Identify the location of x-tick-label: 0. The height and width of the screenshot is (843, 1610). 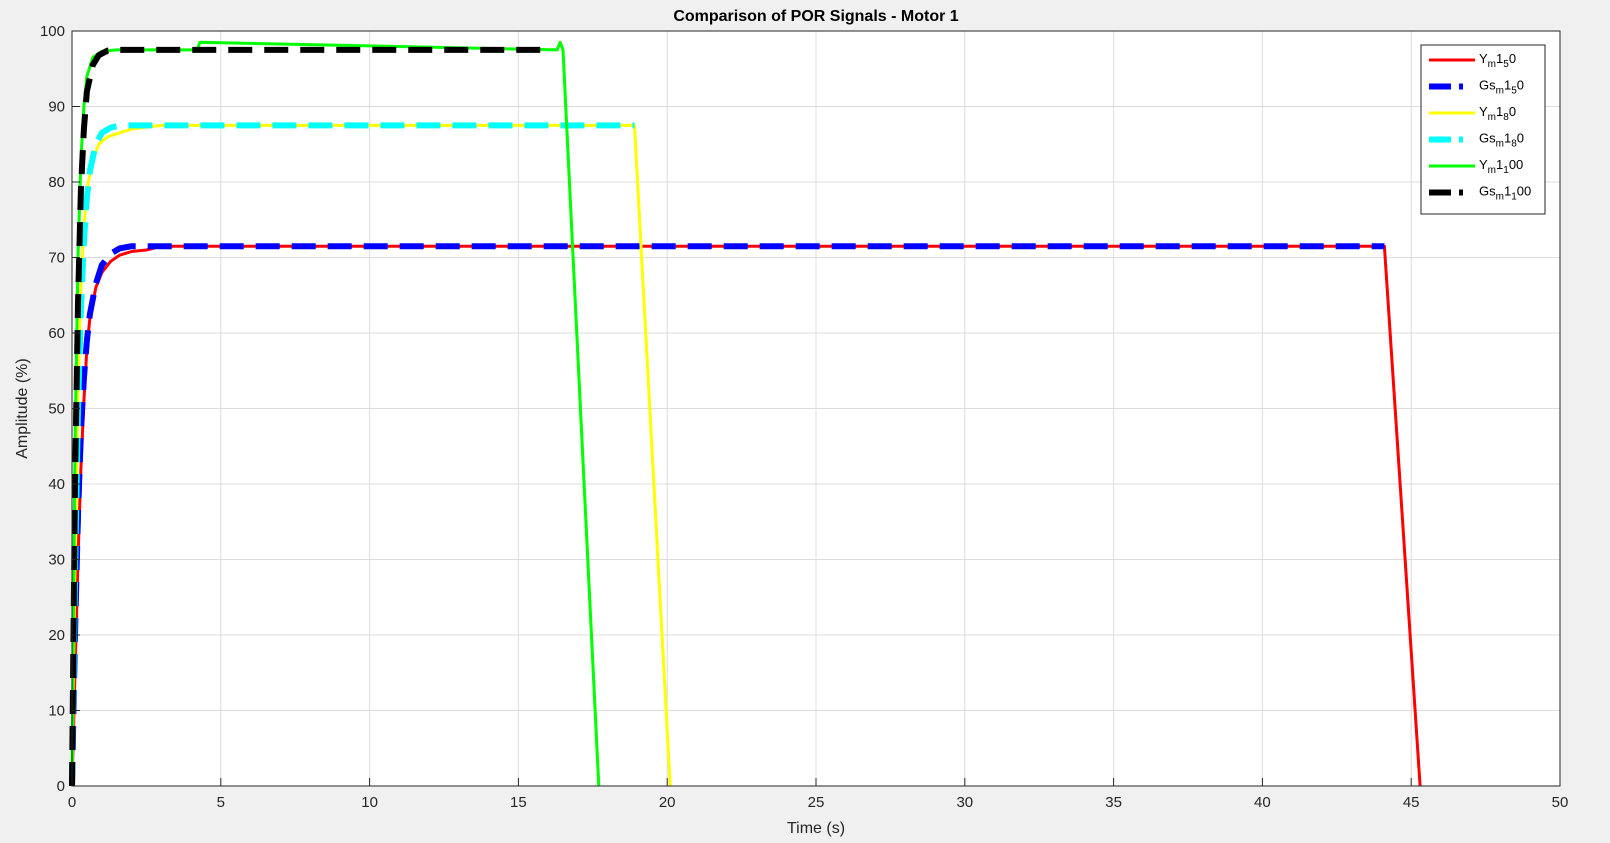
(72, 802).